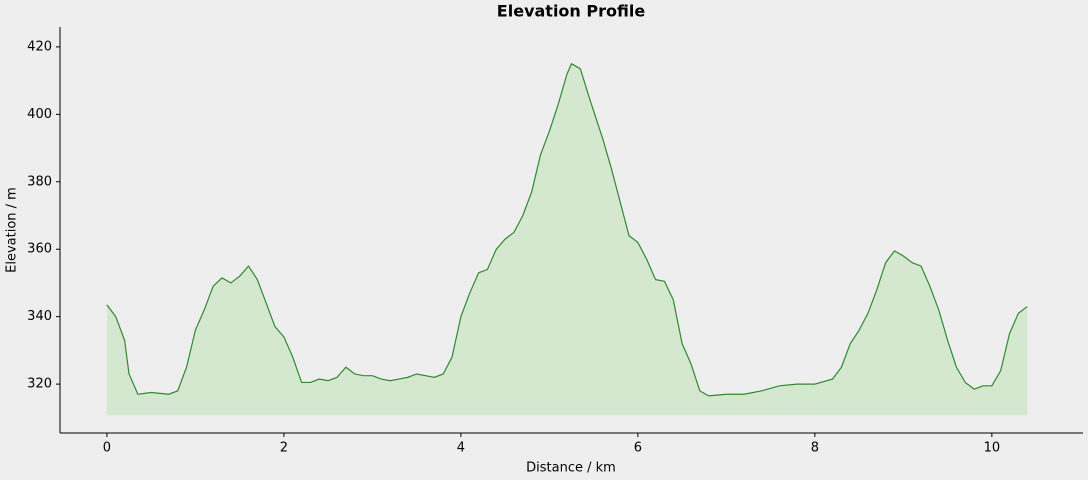  What do you see at coordinates (39, 46) in the screenshot?
I see `y-tick-label: 420` at bounding box center [39, 46].